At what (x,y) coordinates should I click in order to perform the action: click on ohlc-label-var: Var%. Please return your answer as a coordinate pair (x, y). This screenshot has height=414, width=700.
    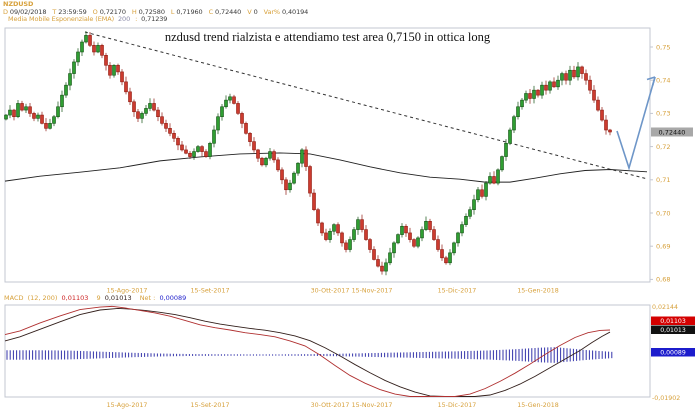
    Looking at the image, I should click on (271, 11).